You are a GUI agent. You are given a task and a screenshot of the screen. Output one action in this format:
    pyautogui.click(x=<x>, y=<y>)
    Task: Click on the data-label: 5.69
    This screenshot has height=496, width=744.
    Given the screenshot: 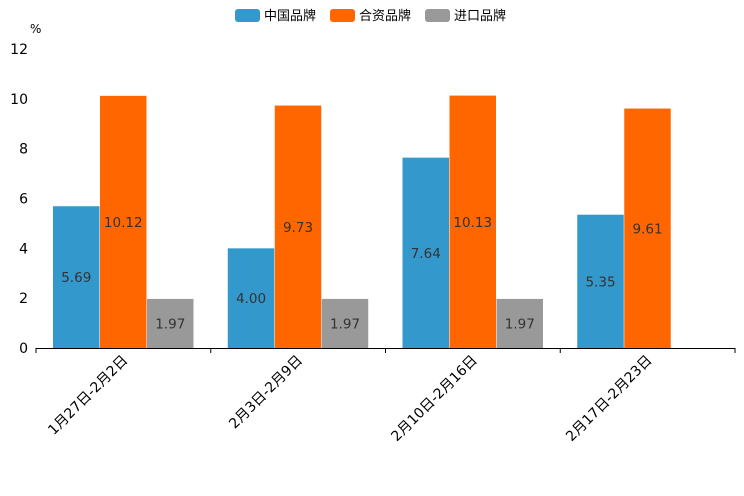 What is the action you would take?
    pyautogui.click(x=76, y=278)
    